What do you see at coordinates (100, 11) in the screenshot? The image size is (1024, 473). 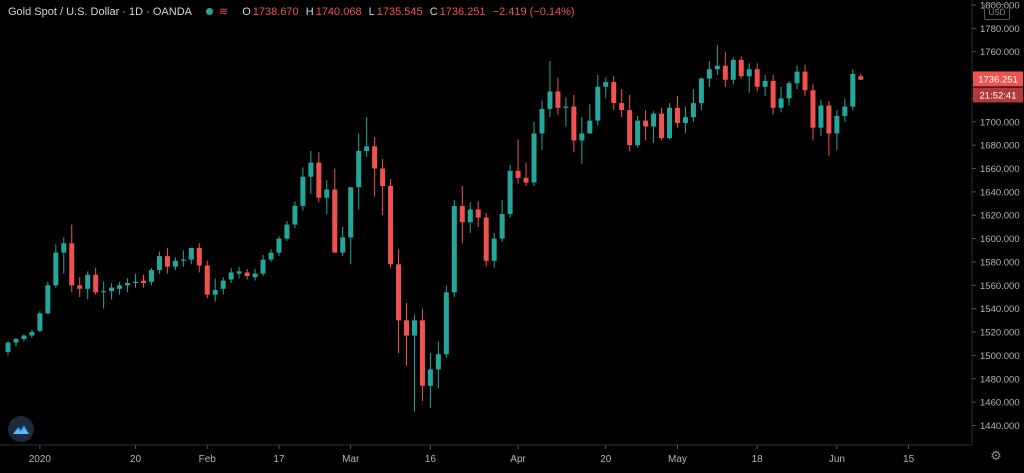 I see `symbol-title: Gold Spot / U.S. Dollar · 1D · OANDA` at bounding box center [100, 11].